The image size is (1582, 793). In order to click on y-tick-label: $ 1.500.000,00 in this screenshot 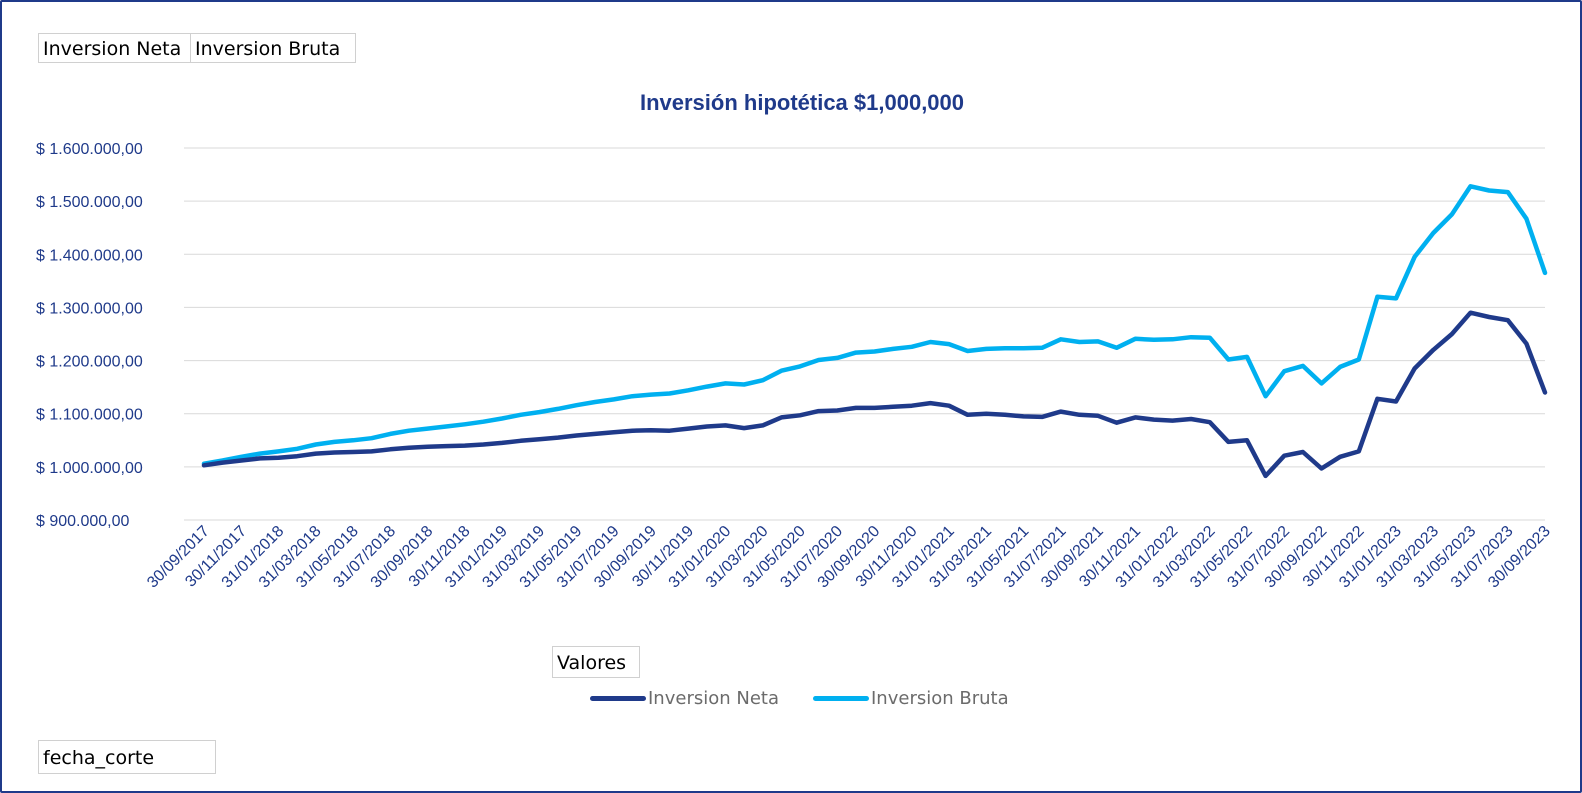, I will do `click(89, 202)`.